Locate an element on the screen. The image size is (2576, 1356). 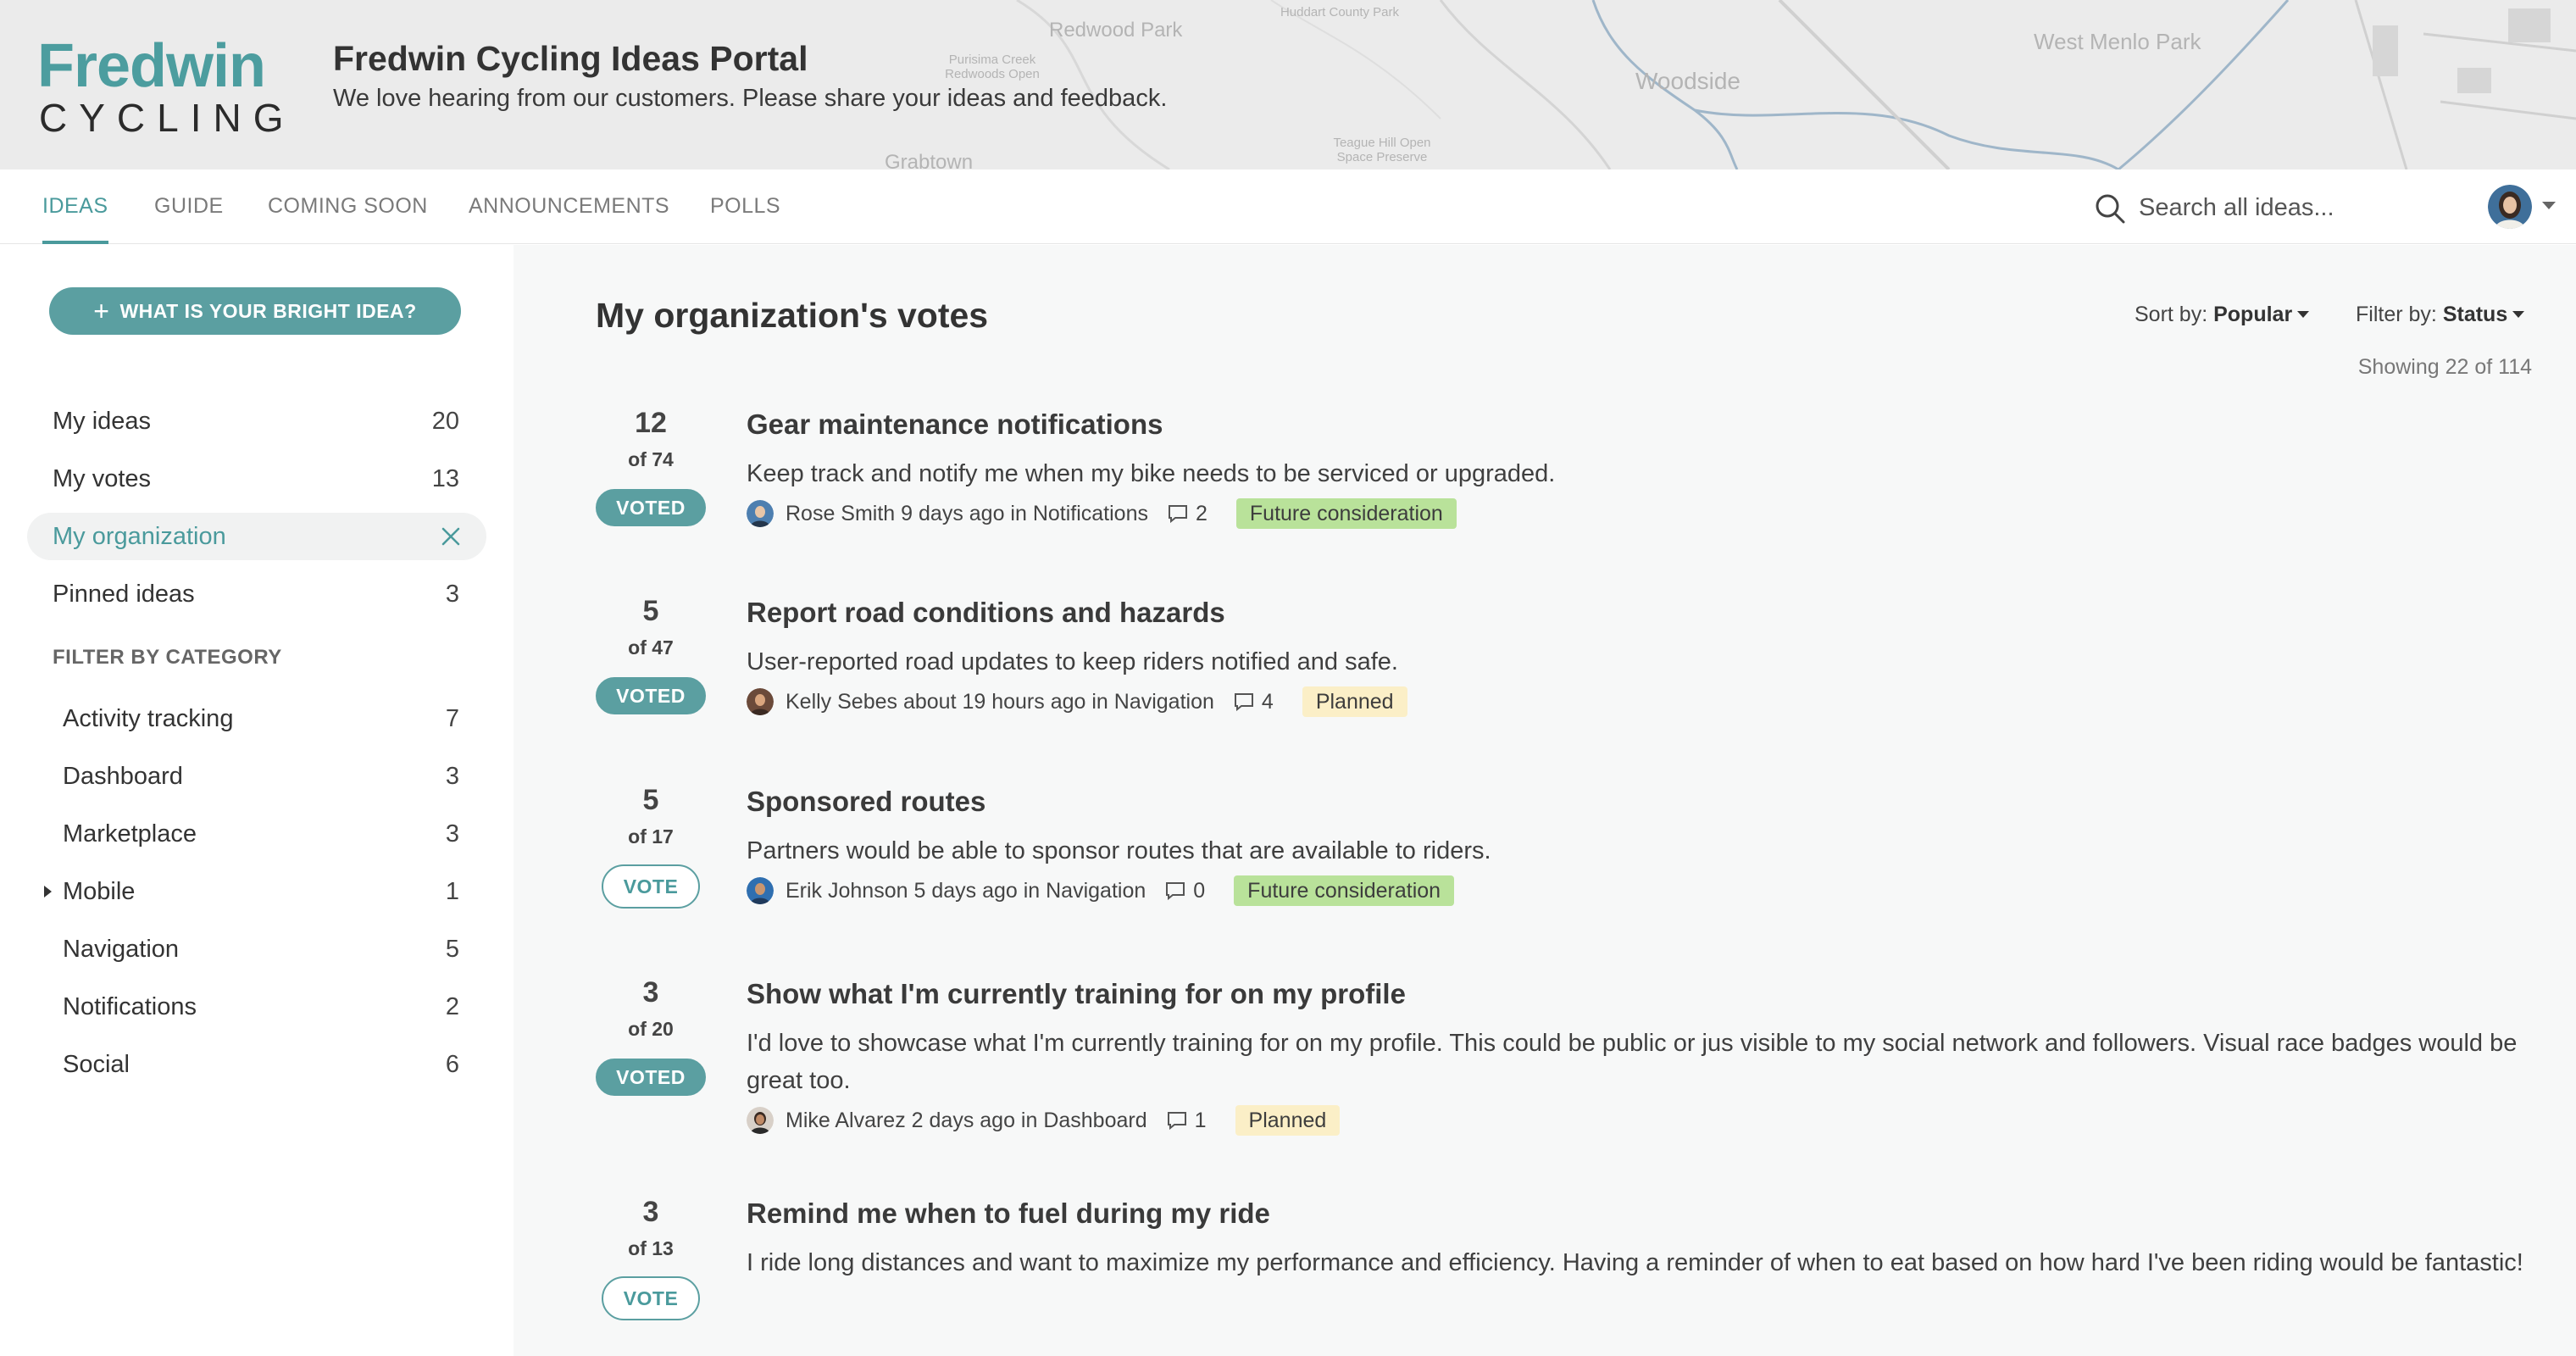
brand-logo: Fredwin CYCLING is located at coordinates (172, 86).